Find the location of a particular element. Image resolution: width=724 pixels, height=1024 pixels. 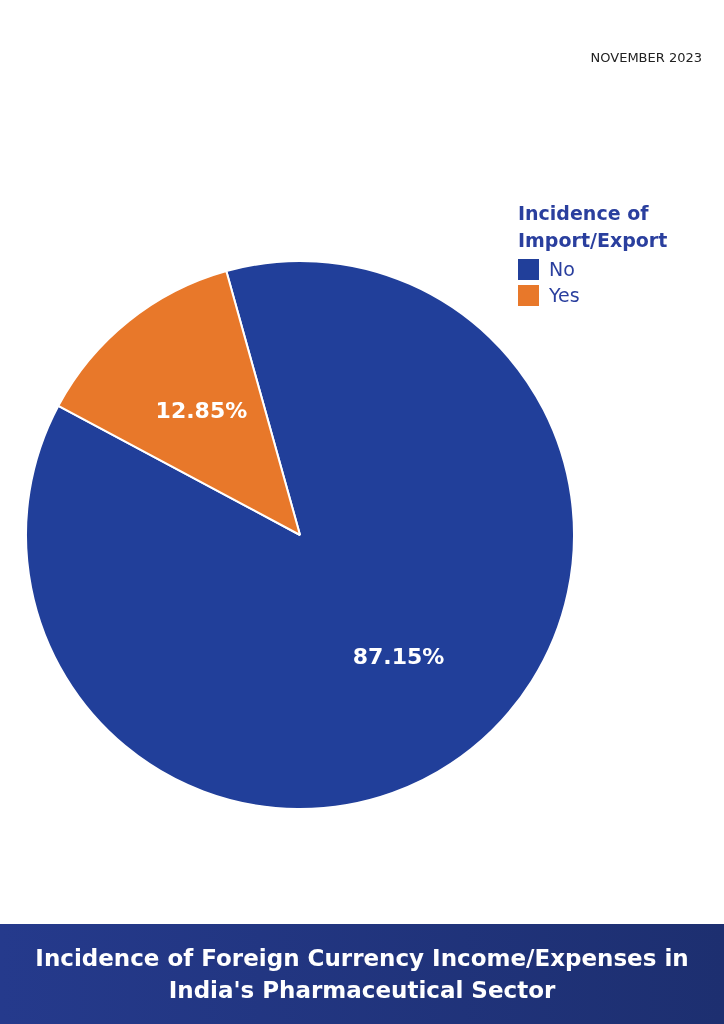

text: Incidence of Foreign Currency Income/Expenses in India's Pharmaceutical Sector is located at coordinates (362, 974).